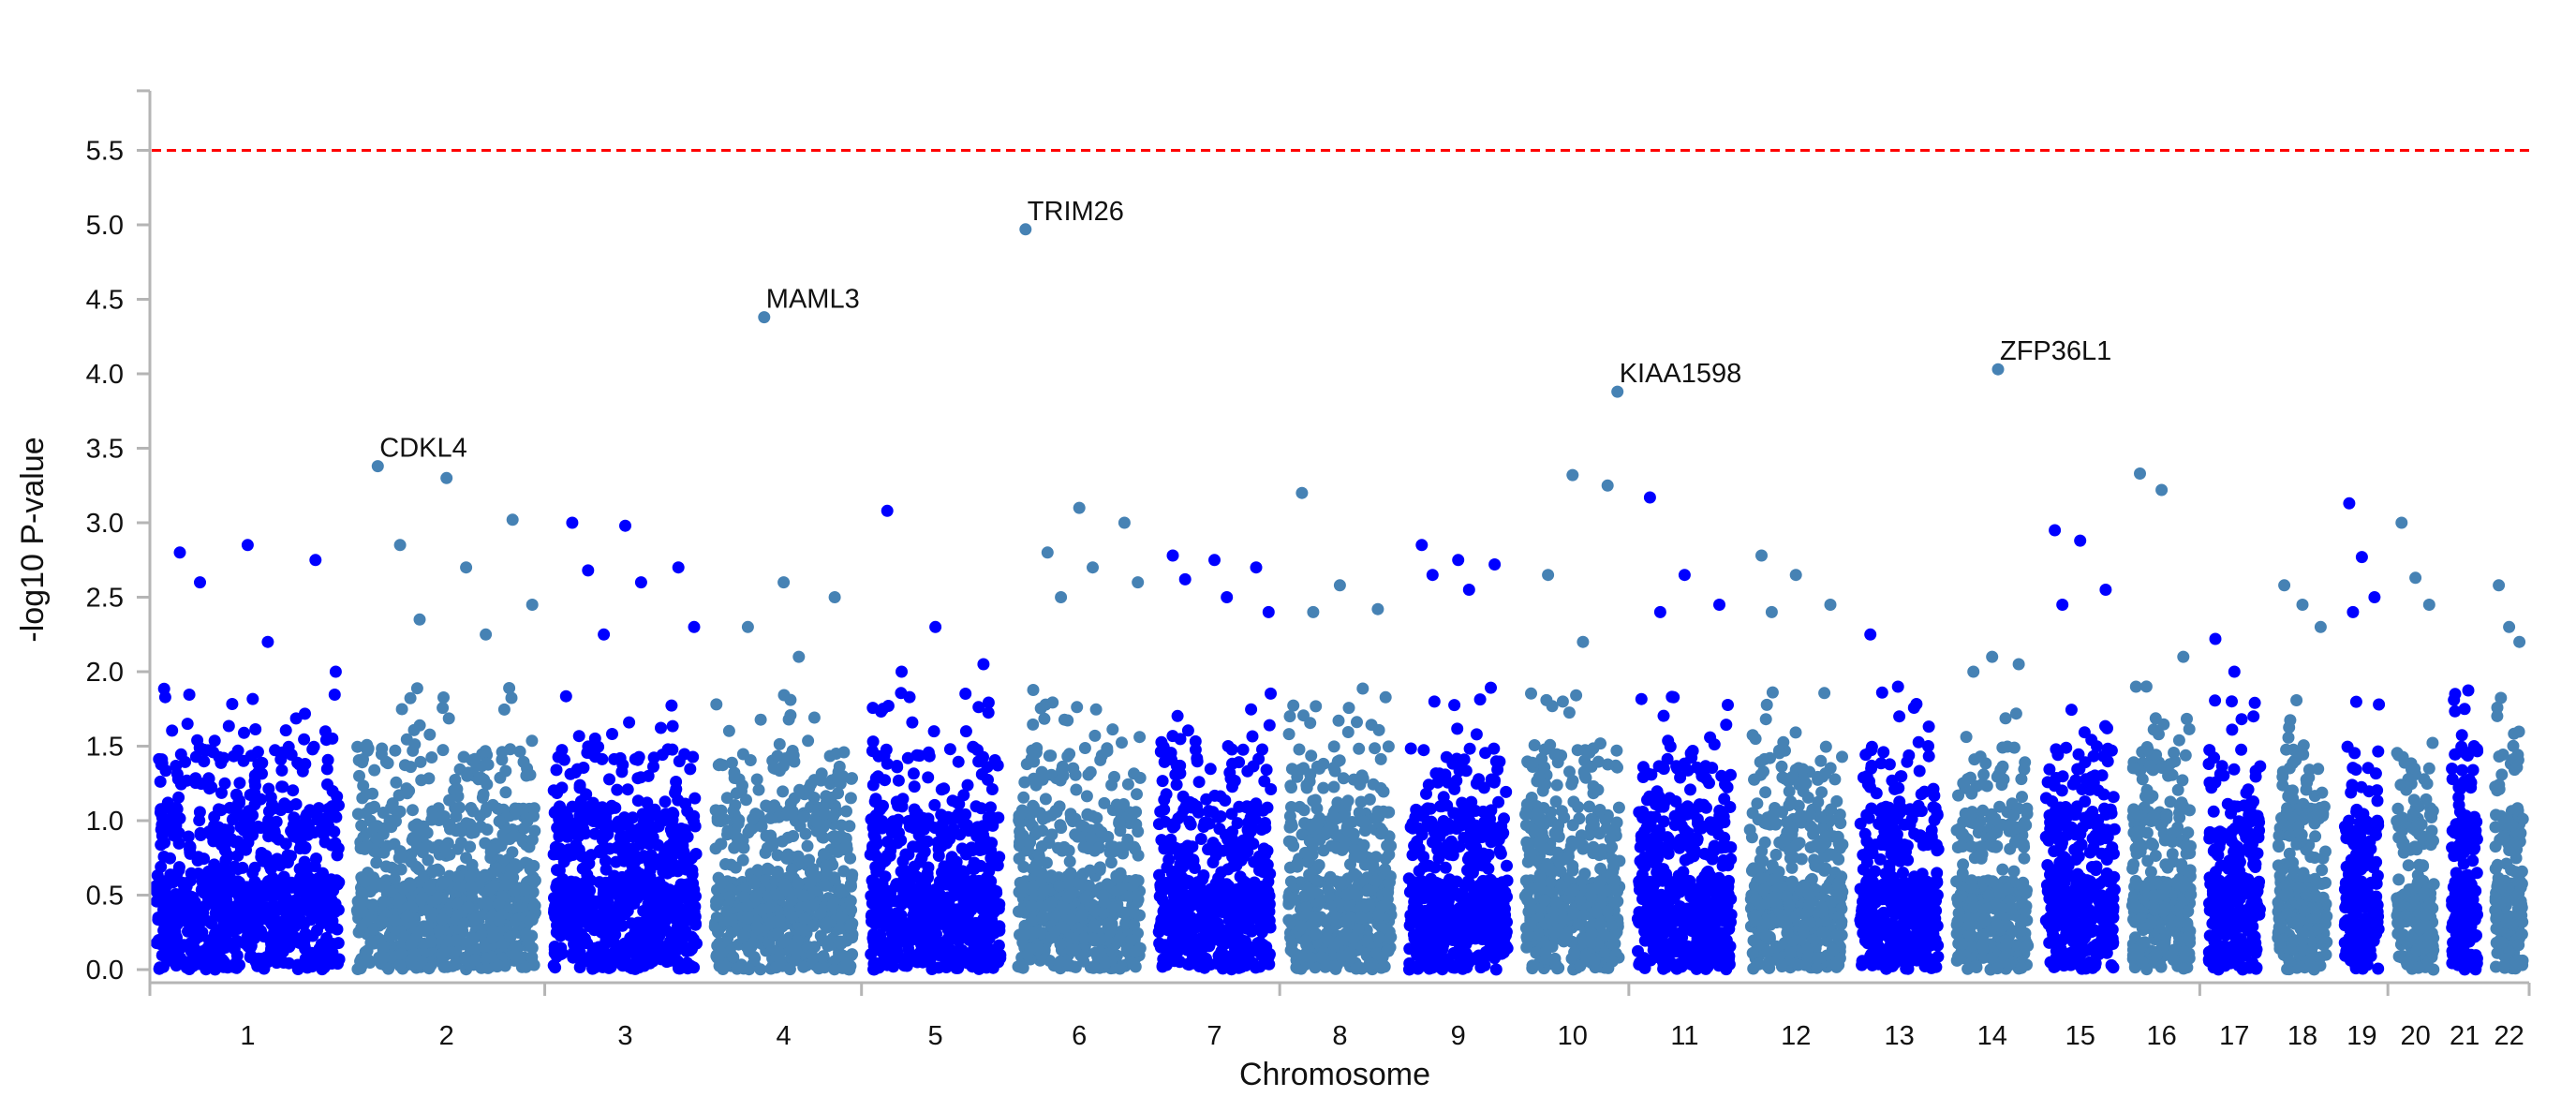 This screenshot has width=2576, height=1112. I want to click on chromosome-5-points, so click(936, 740).